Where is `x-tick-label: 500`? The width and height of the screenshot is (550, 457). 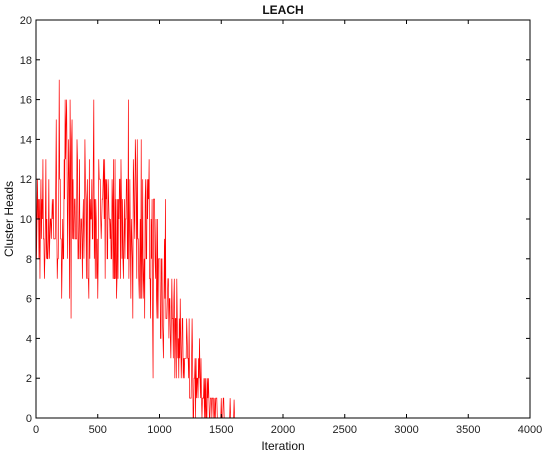 x-tick-label: 500 is located at coordinates (98, 430).